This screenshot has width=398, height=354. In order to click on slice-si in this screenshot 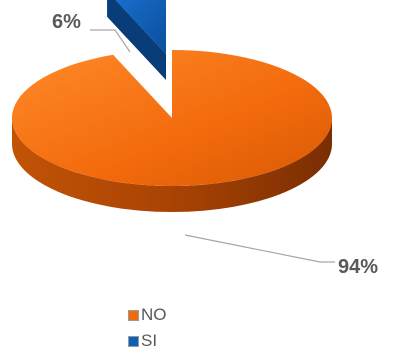, I will do `click(136, 27)`.